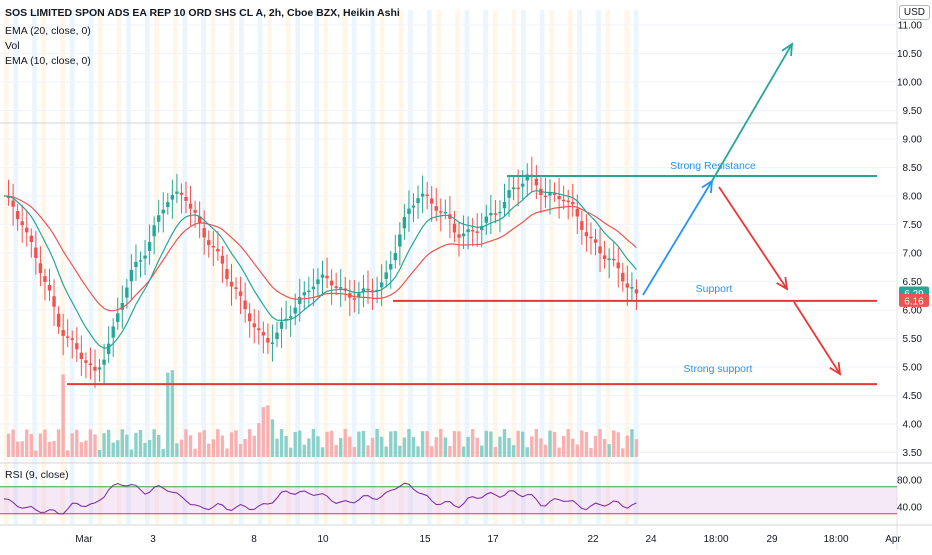 Image resolution: width=932 pixels, height=555 pixels. I want to click on support-label: Support, so click(714, 289).